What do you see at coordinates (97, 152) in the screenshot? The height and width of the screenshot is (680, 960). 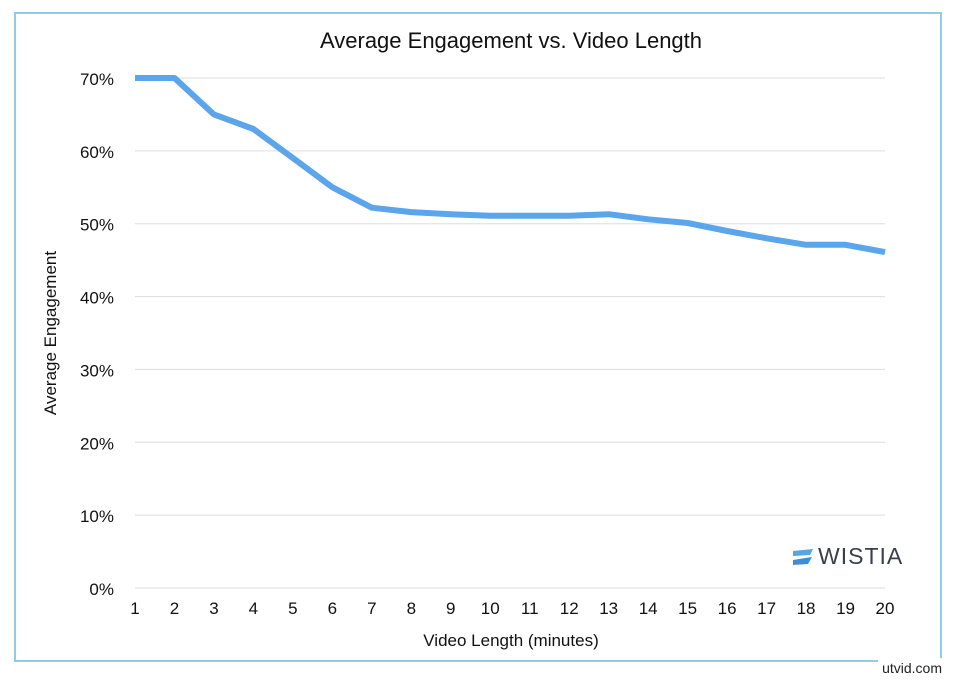 I see `y-tick-label: 60%` at bounding box center [97, 152].